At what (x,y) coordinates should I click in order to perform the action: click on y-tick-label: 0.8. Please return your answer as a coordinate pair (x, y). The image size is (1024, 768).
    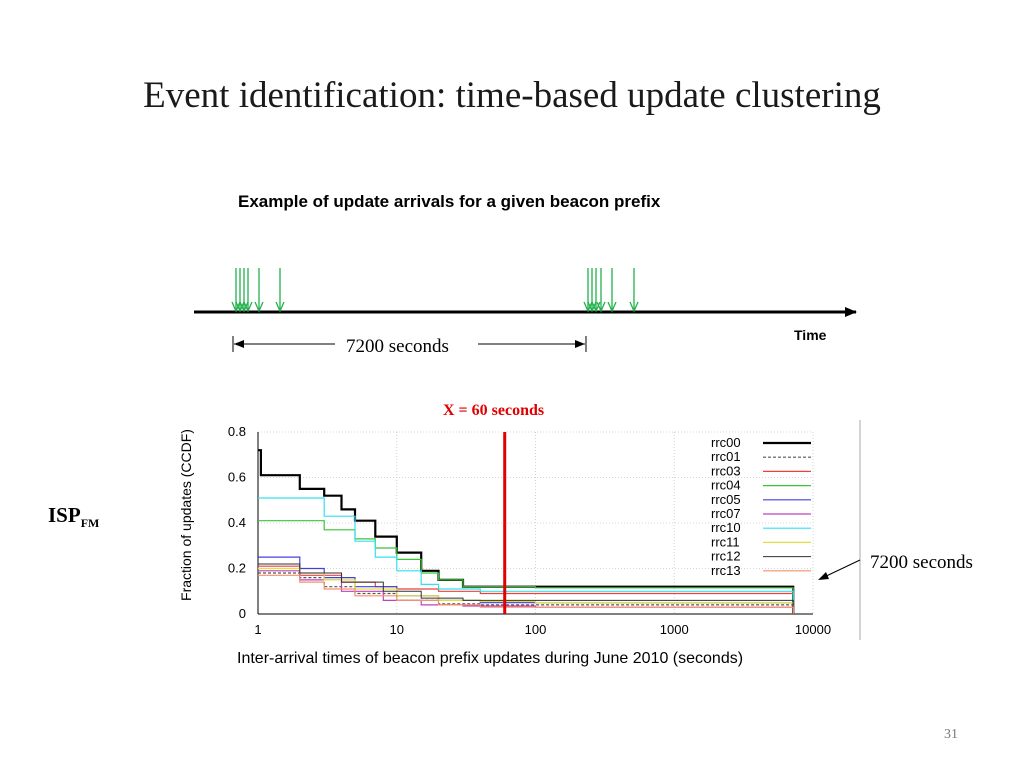
    Looking at the image, I should click on (237, 431).